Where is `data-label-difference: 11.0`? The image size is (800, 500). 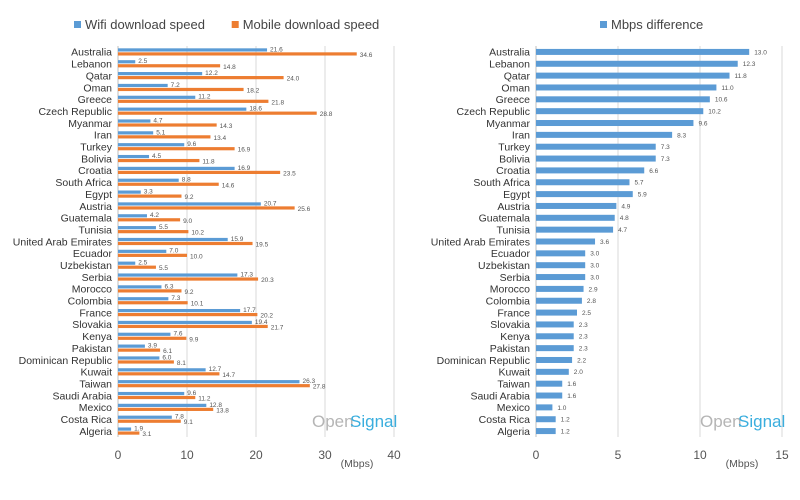
data-label-difference: 11.0 is located at coordinates (727, 88).